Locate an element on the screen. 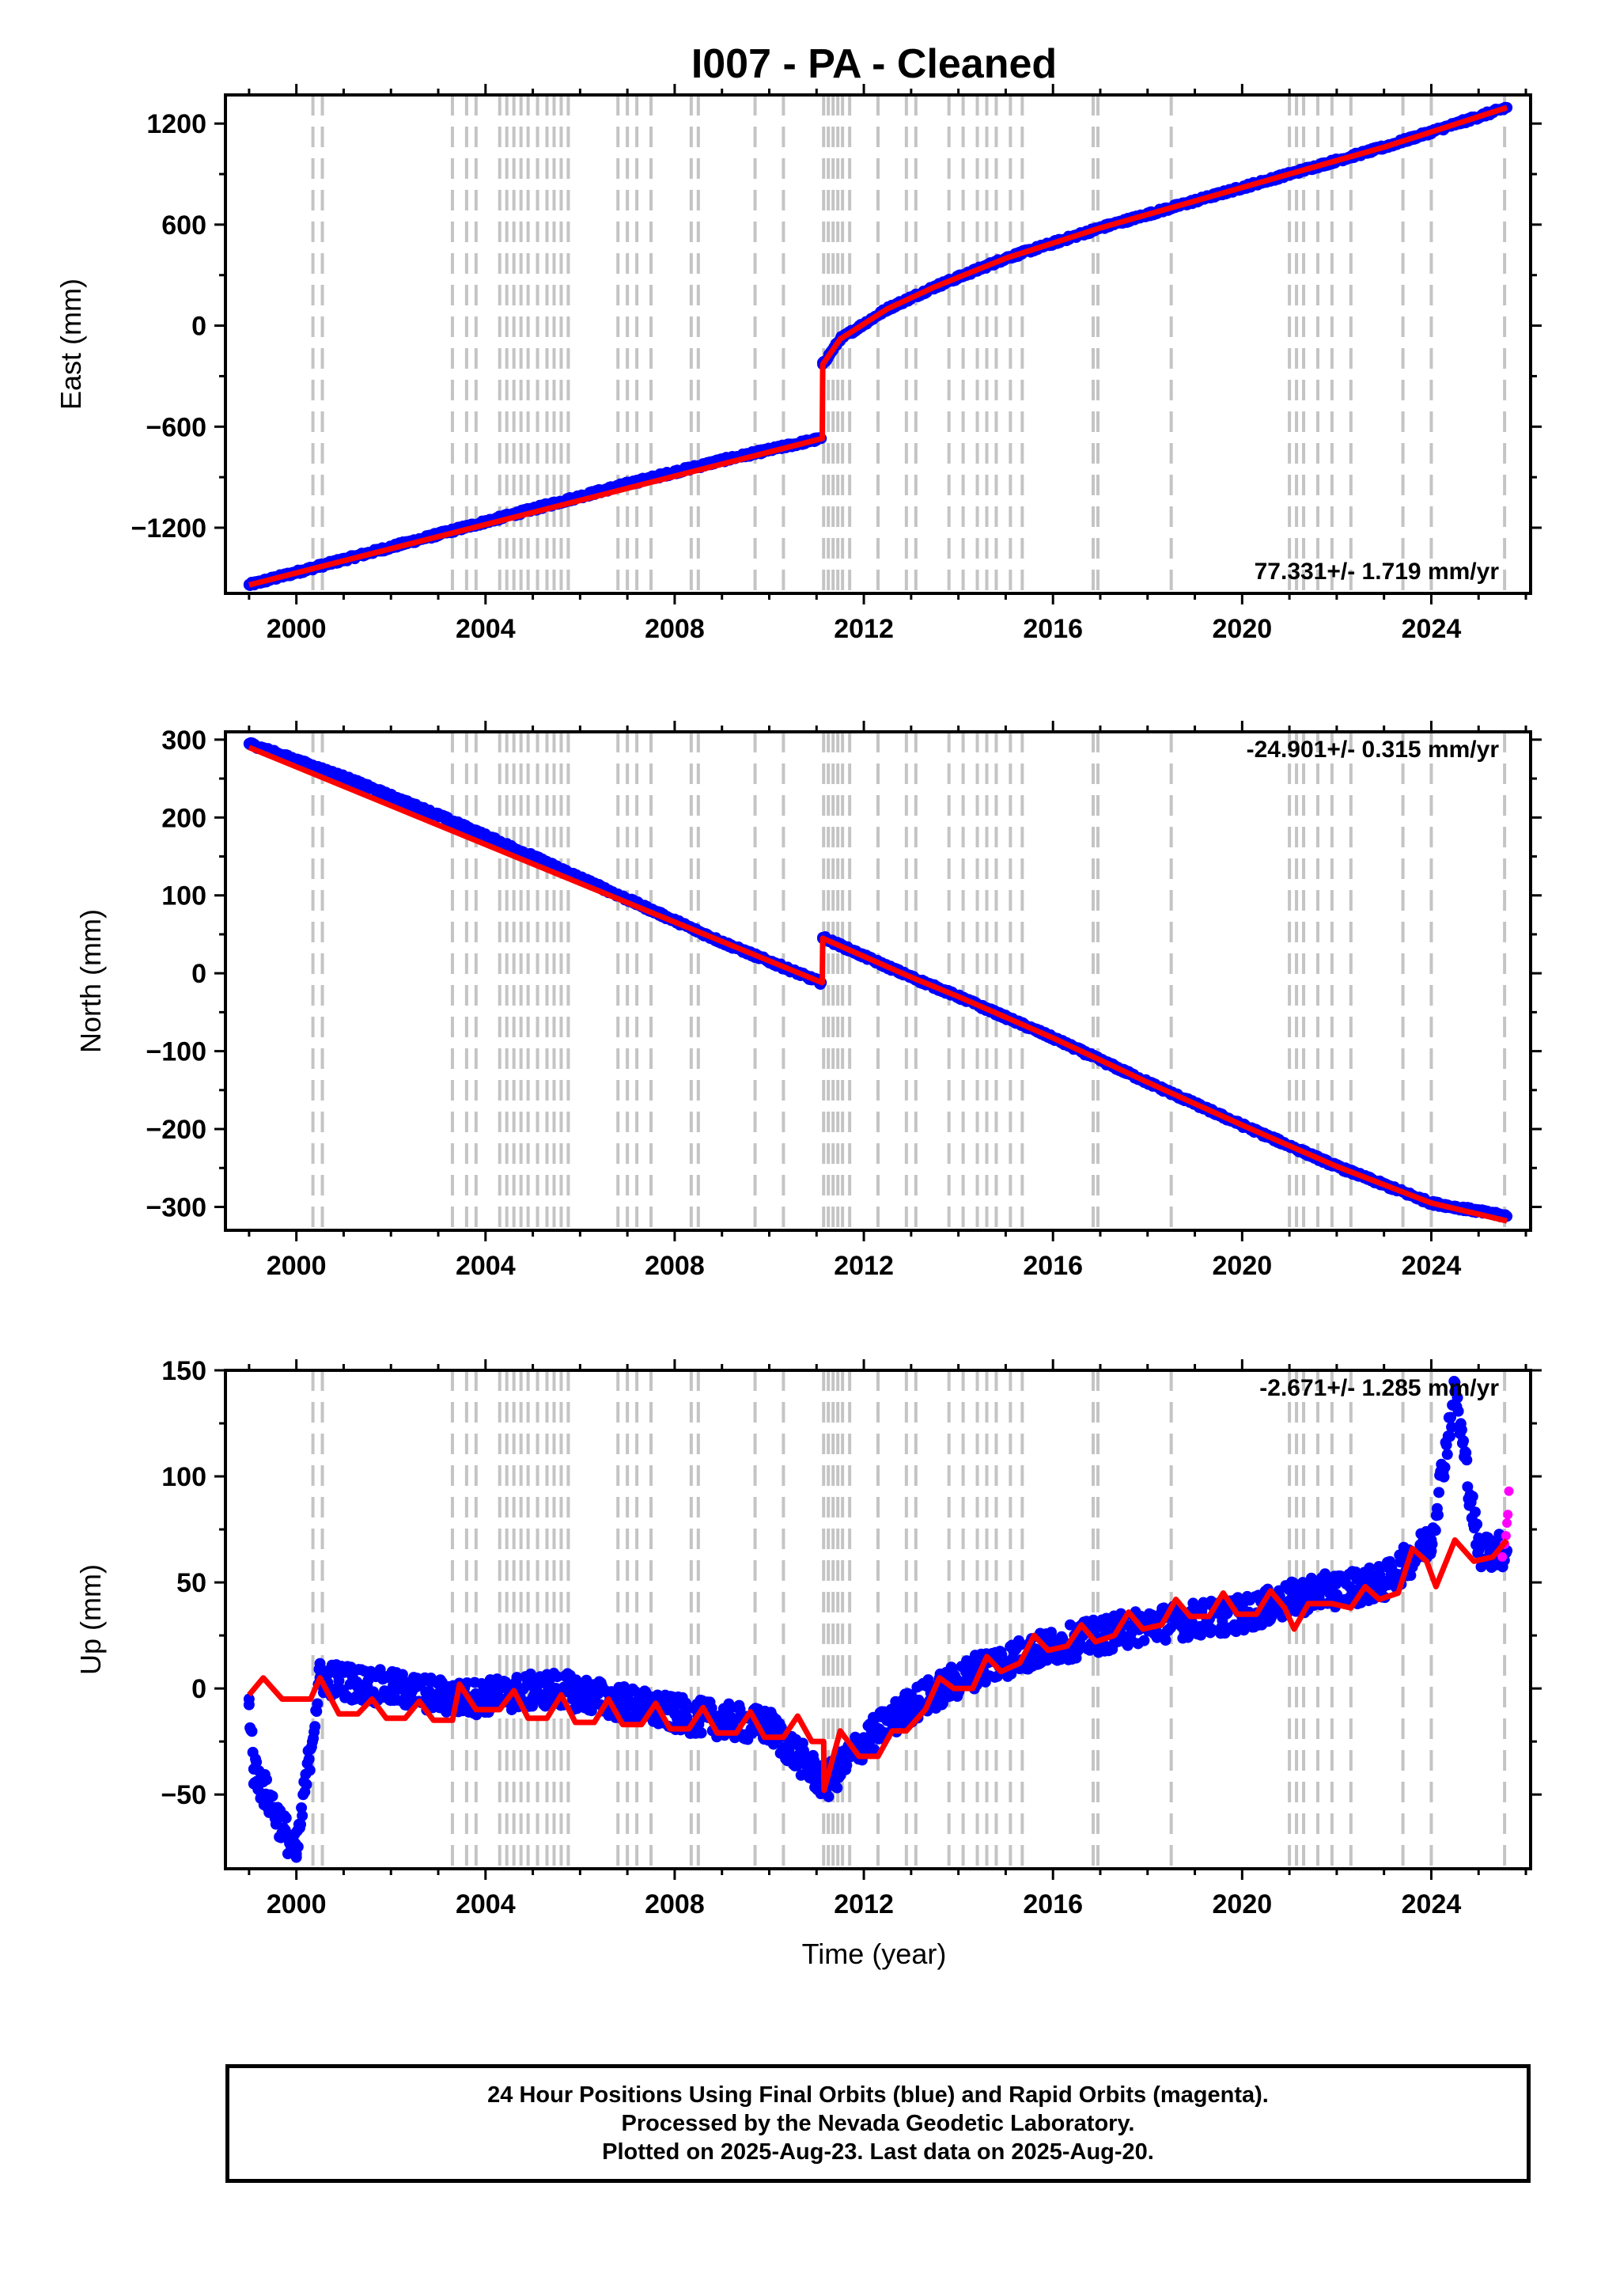 This screenshot has height=2296, width=1601. y-tick-label: 200 is located at coordinates (183, 818).